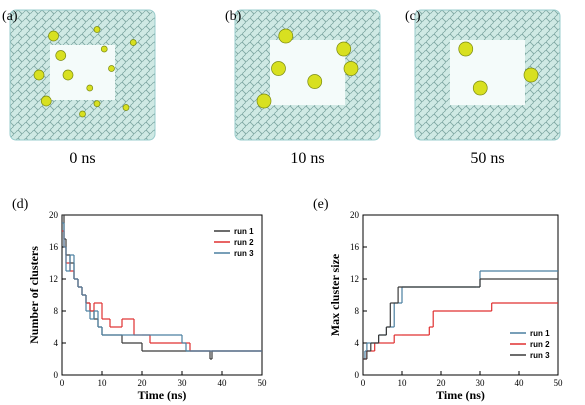 This screenshot has height=405, width=585. Describe the element at coordinates (413, 16) in the screenshot. I see `panel-label: (c)` at that location.